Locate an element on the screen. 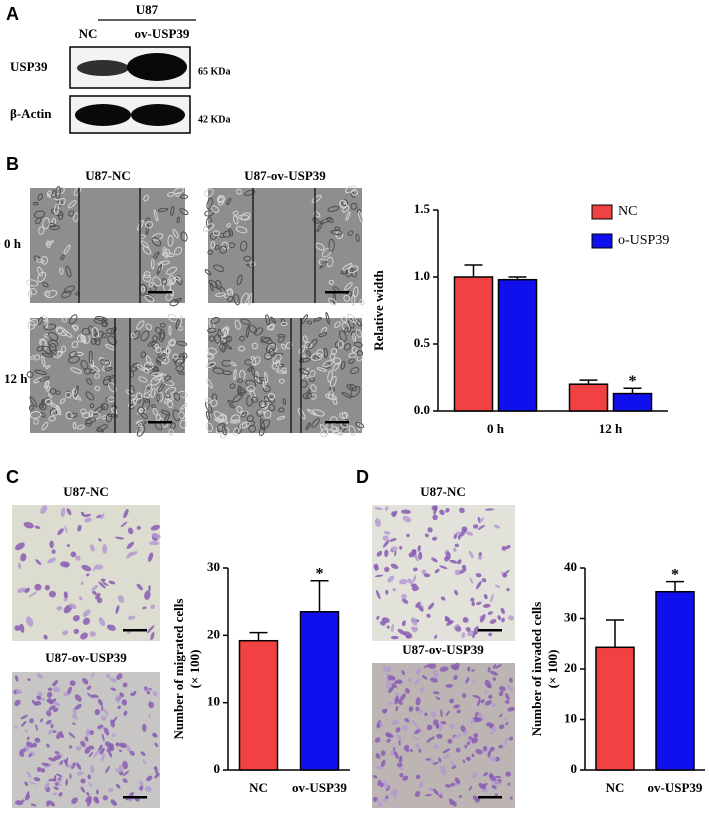  bar is located at coordinates (473, 344).